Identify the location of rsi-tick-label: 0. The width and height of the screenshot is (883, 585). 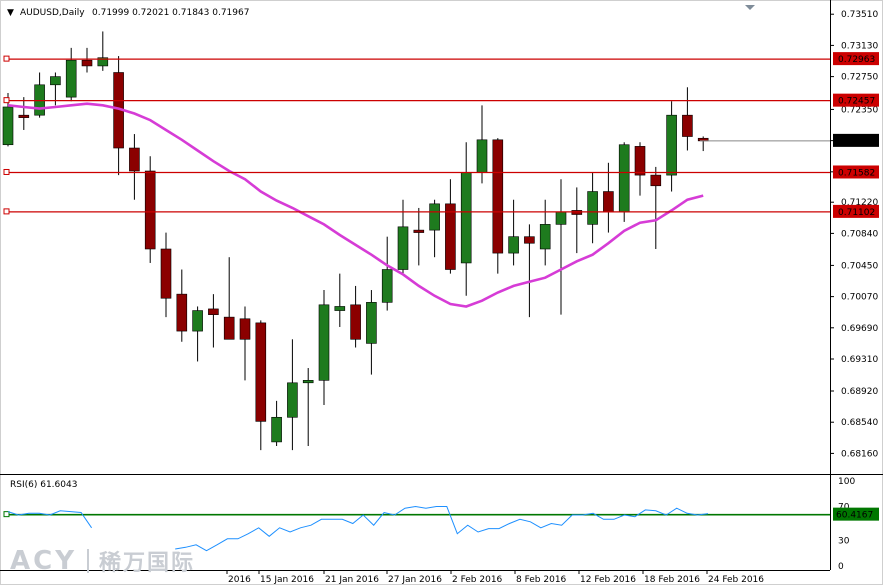
(841, 567).